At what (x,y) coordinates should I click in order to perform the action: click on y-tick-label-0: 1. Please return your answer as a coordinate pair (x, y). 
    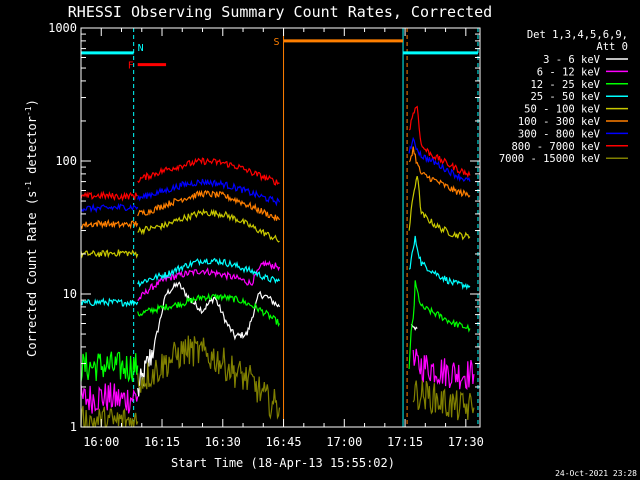
    Looking at the image, I should click on (73, 427).